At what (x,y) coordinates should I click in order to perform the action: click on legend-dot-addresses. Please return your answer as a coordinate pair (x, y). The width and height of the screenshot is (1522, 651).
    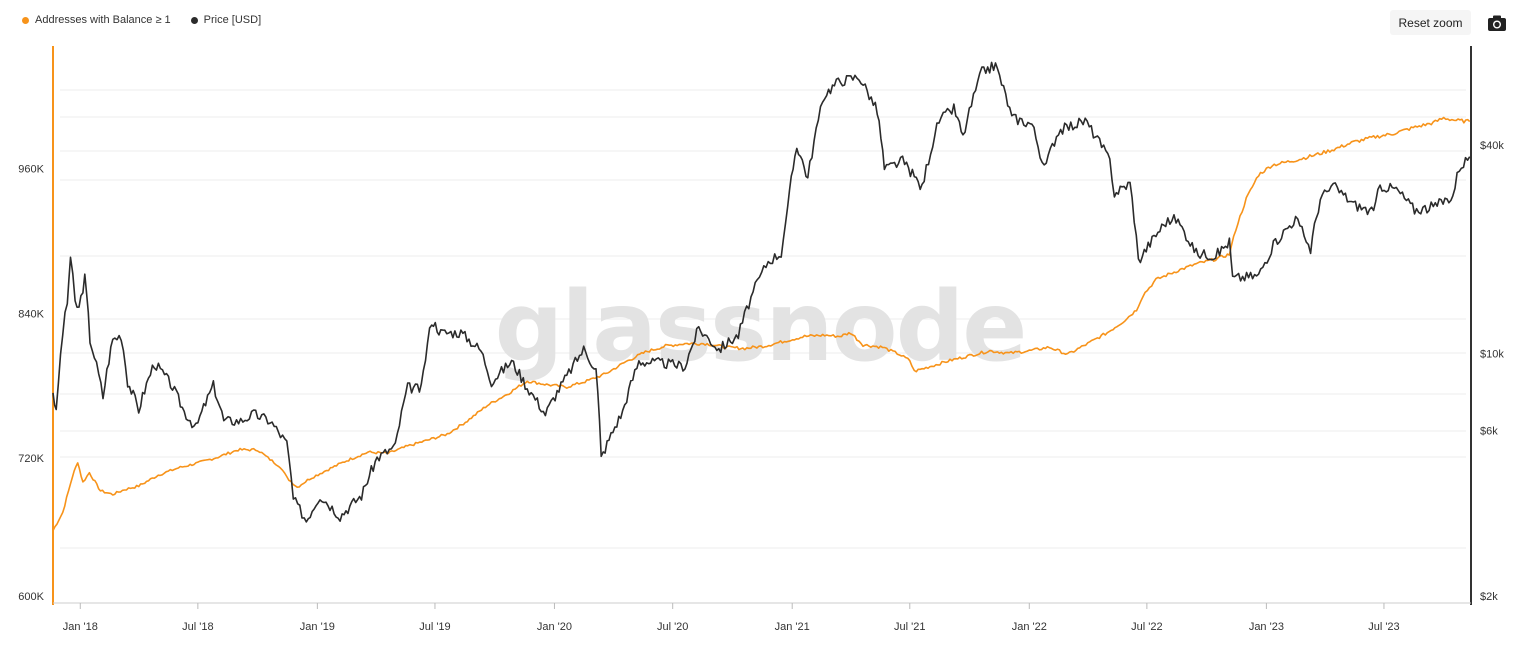
    Looking at the image, I should click on (25, 20).